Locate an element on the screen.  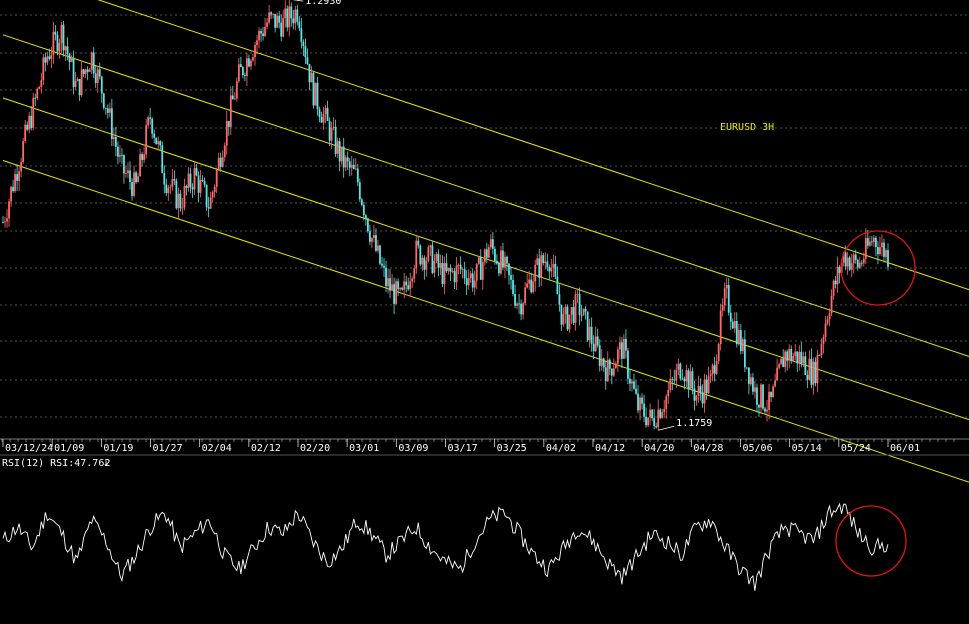
x-tick-label: 03/25 is located at coordinates (512, 448).